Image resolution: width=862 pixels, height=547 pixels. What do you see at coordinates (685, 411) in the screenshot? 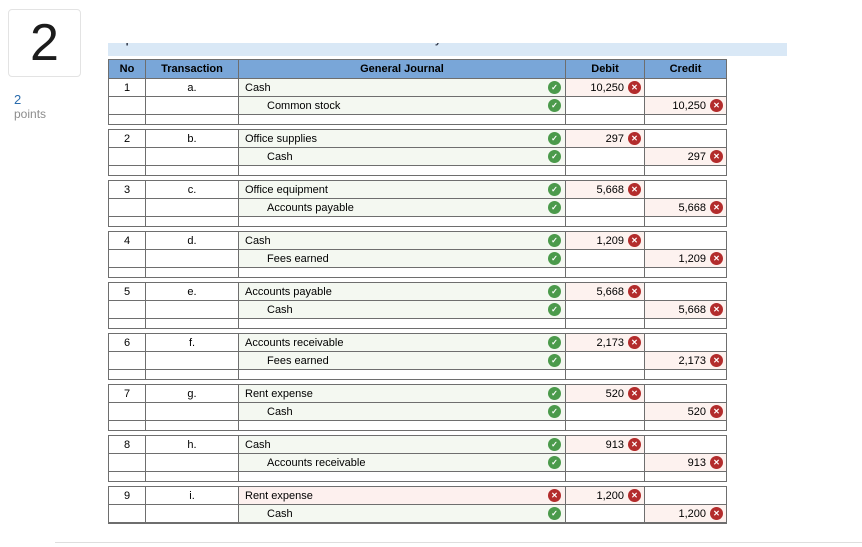
I see `credit-amount-cell: 520 ✕` at bounding box center [685, 411].